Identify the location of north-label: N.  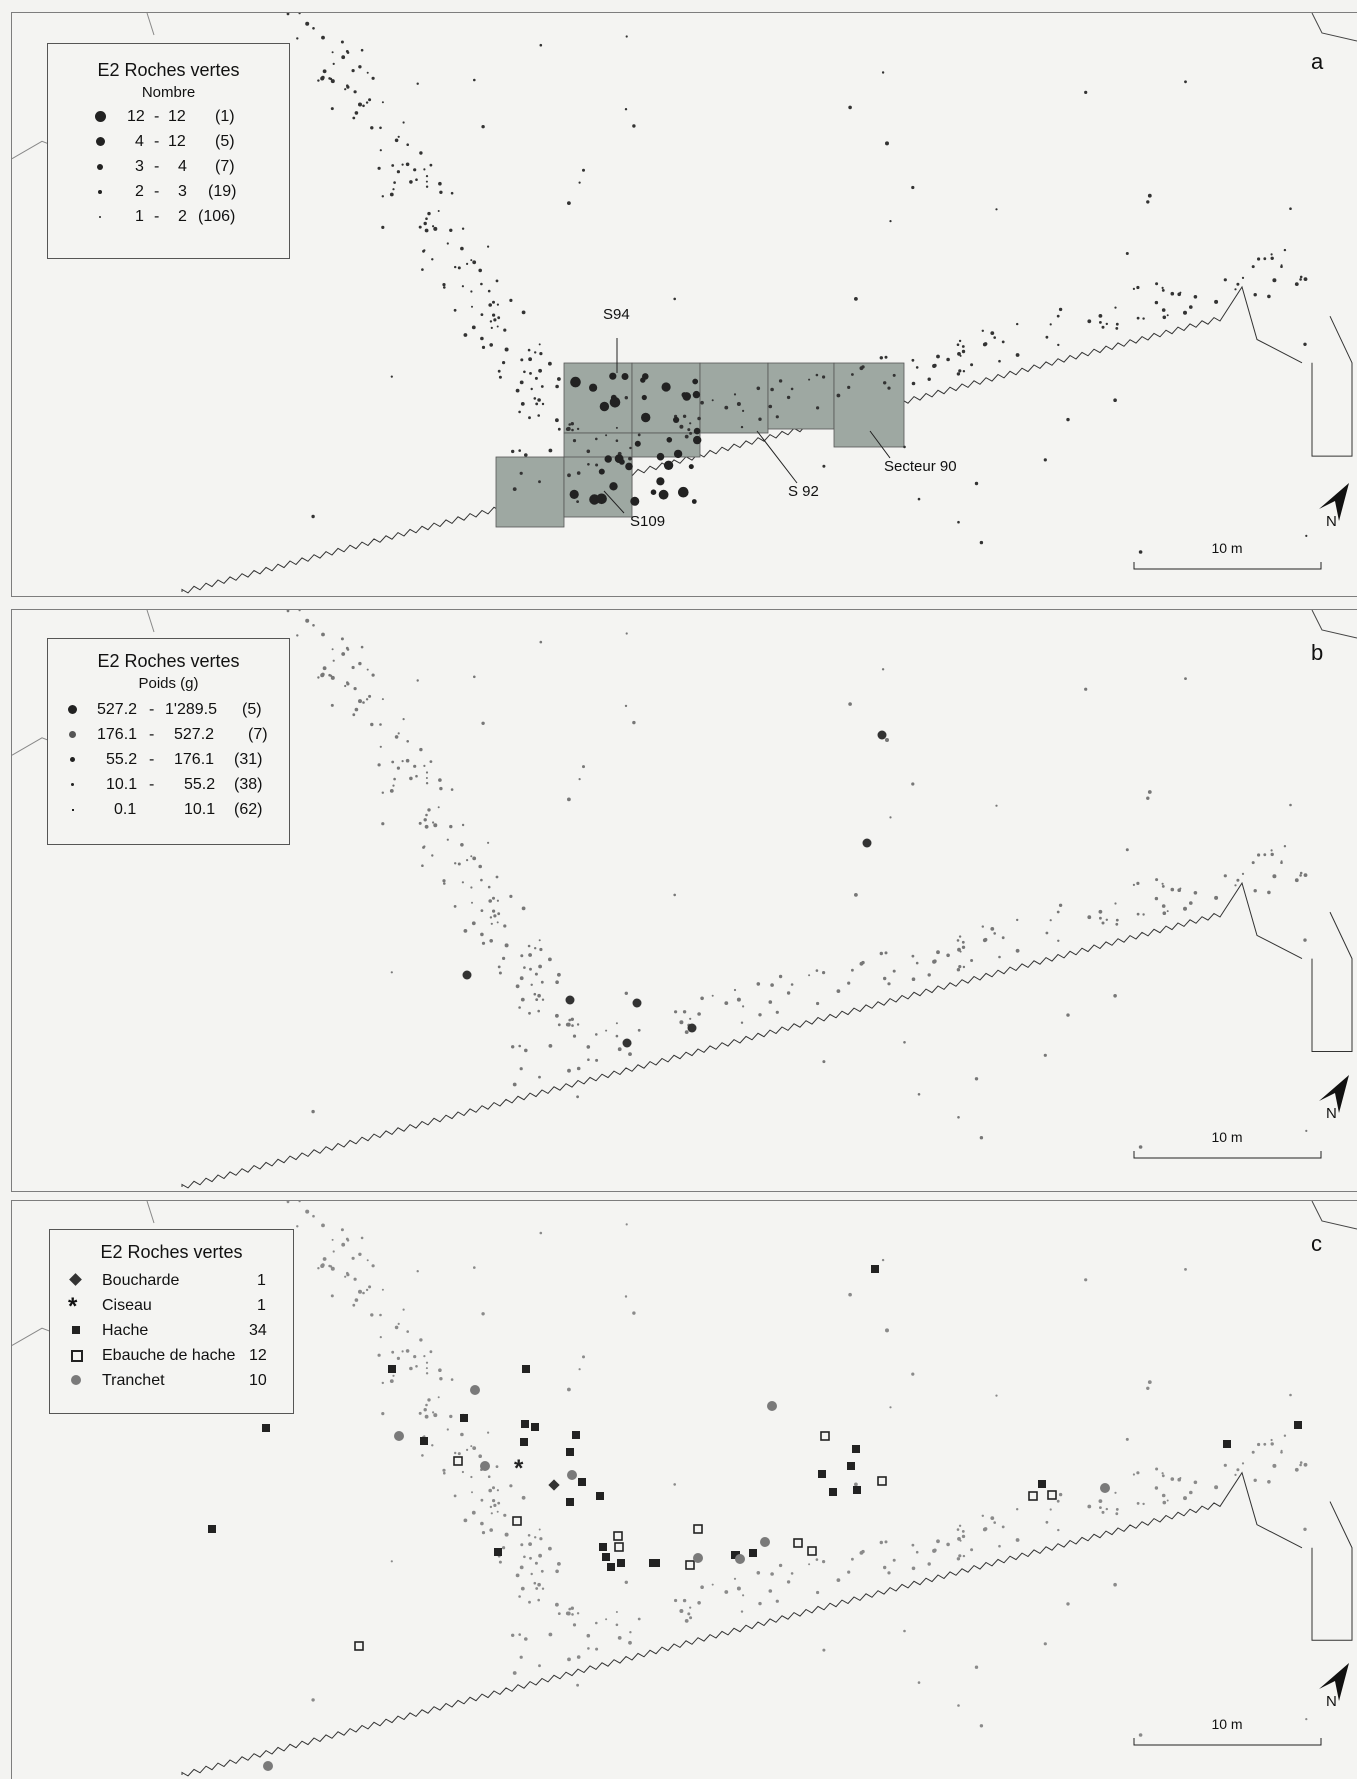
(1331, 1701).